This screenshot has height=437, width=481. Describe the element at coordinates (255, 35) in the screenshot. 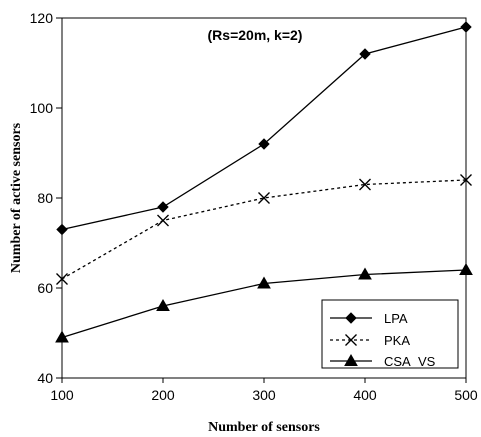

I see `chart-annotation: (Rs=20m, k=2)` at that location.